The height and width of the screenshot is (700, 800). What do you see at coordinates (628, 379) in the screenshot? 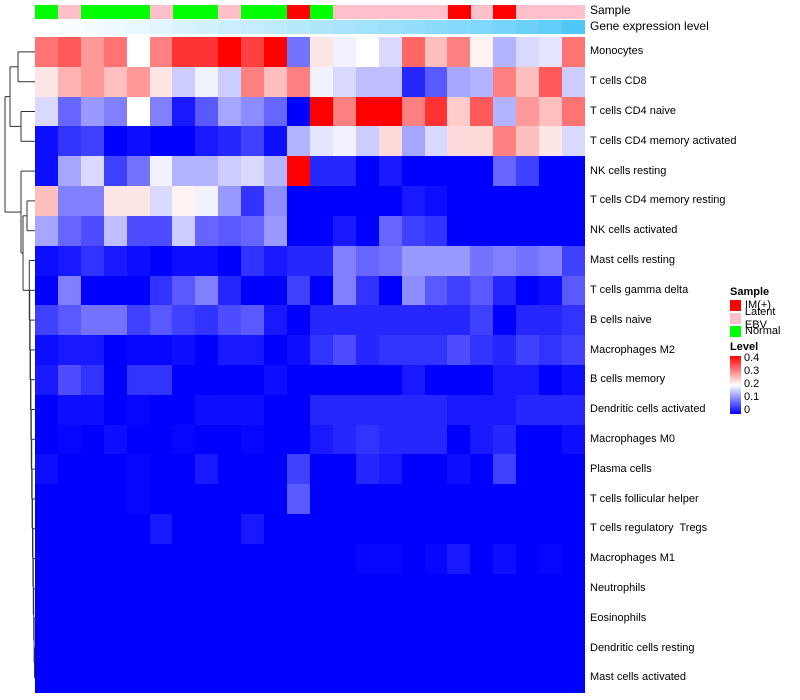
I see `row-label: B cells memory` at bounding box center [628, 379].